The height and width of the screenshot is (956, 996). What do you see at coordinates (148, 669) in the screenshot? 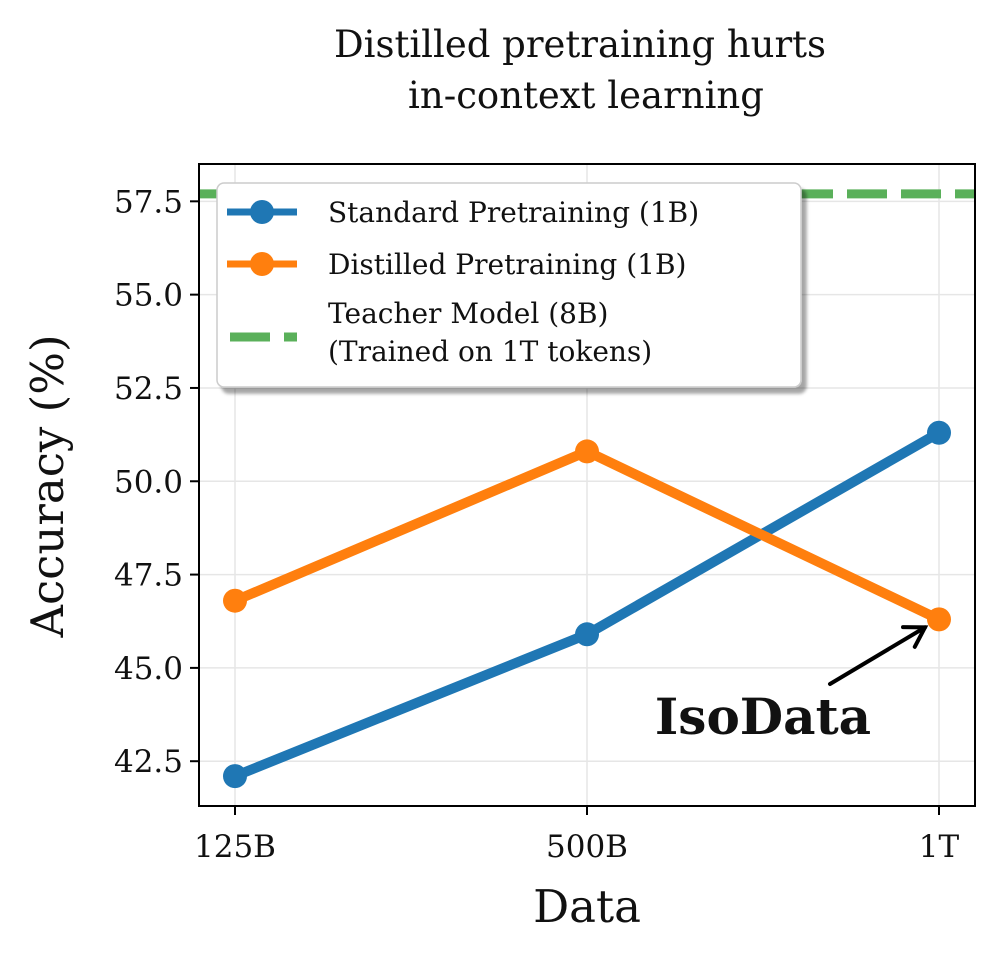
I see `y-tick-label: 45.0` at bounding box center [148, 669].